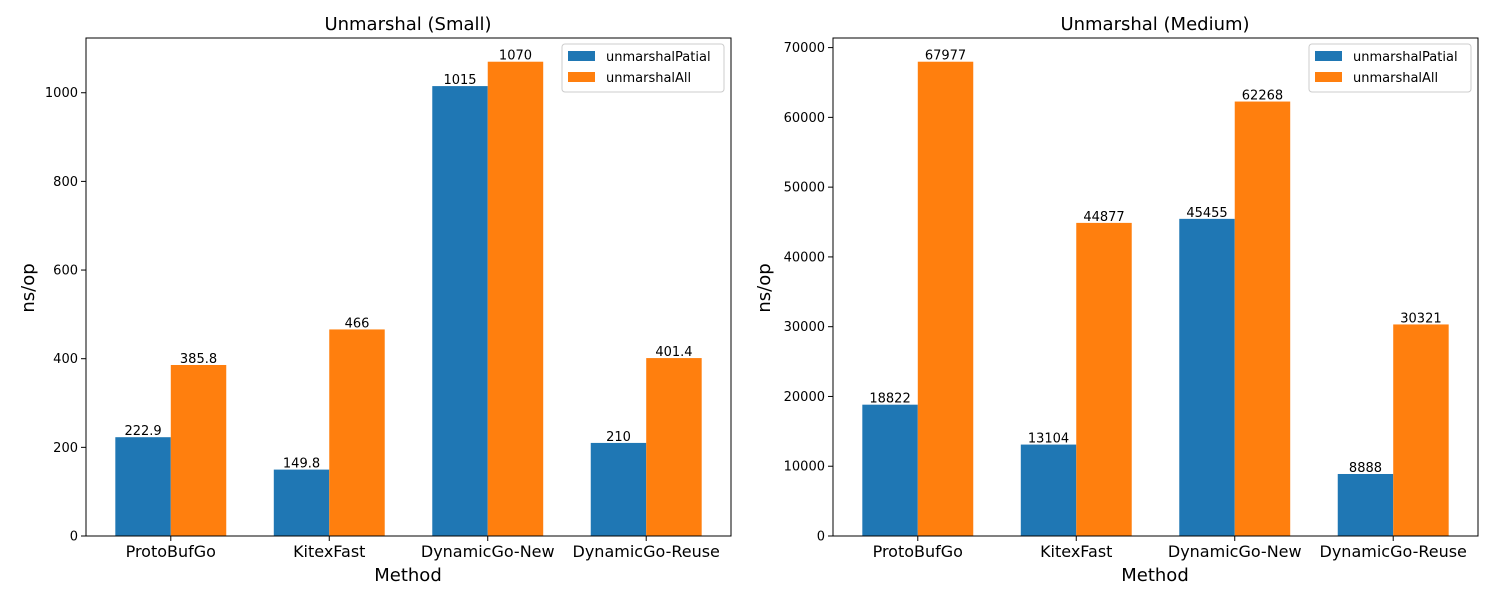 Image resolution: width=1500 pixels, height=600 pixels. I want to click on data-label: 149.8, so click(301, 464).